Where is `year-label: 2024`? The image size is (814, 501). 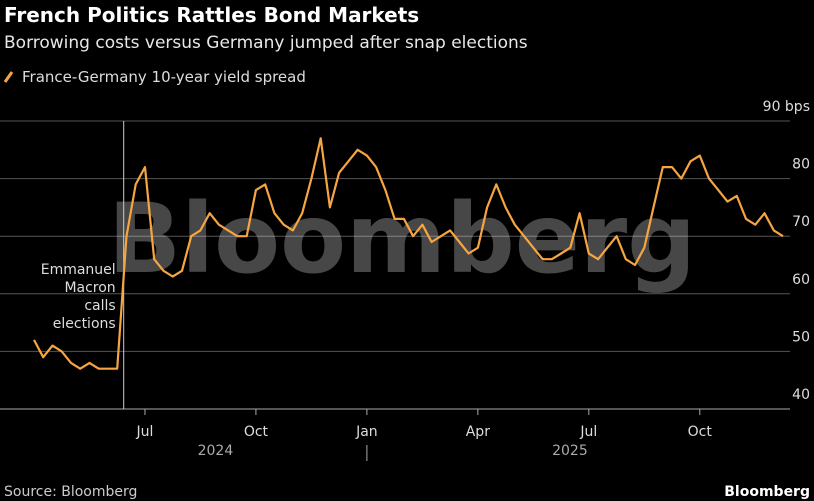
year-label: 2024 is located at coordinates (216, 451).